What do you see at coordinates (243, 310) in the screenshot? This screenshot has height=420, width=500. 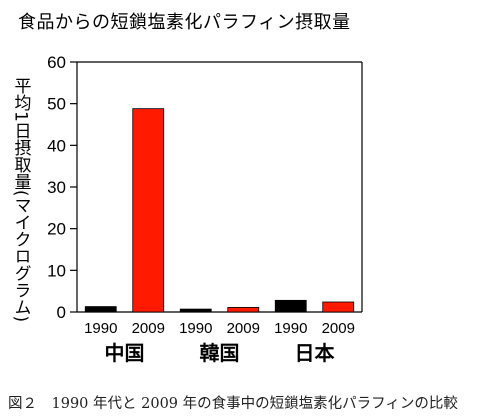 I see `bar-韓国-2009` at bounding box center [243, 310].